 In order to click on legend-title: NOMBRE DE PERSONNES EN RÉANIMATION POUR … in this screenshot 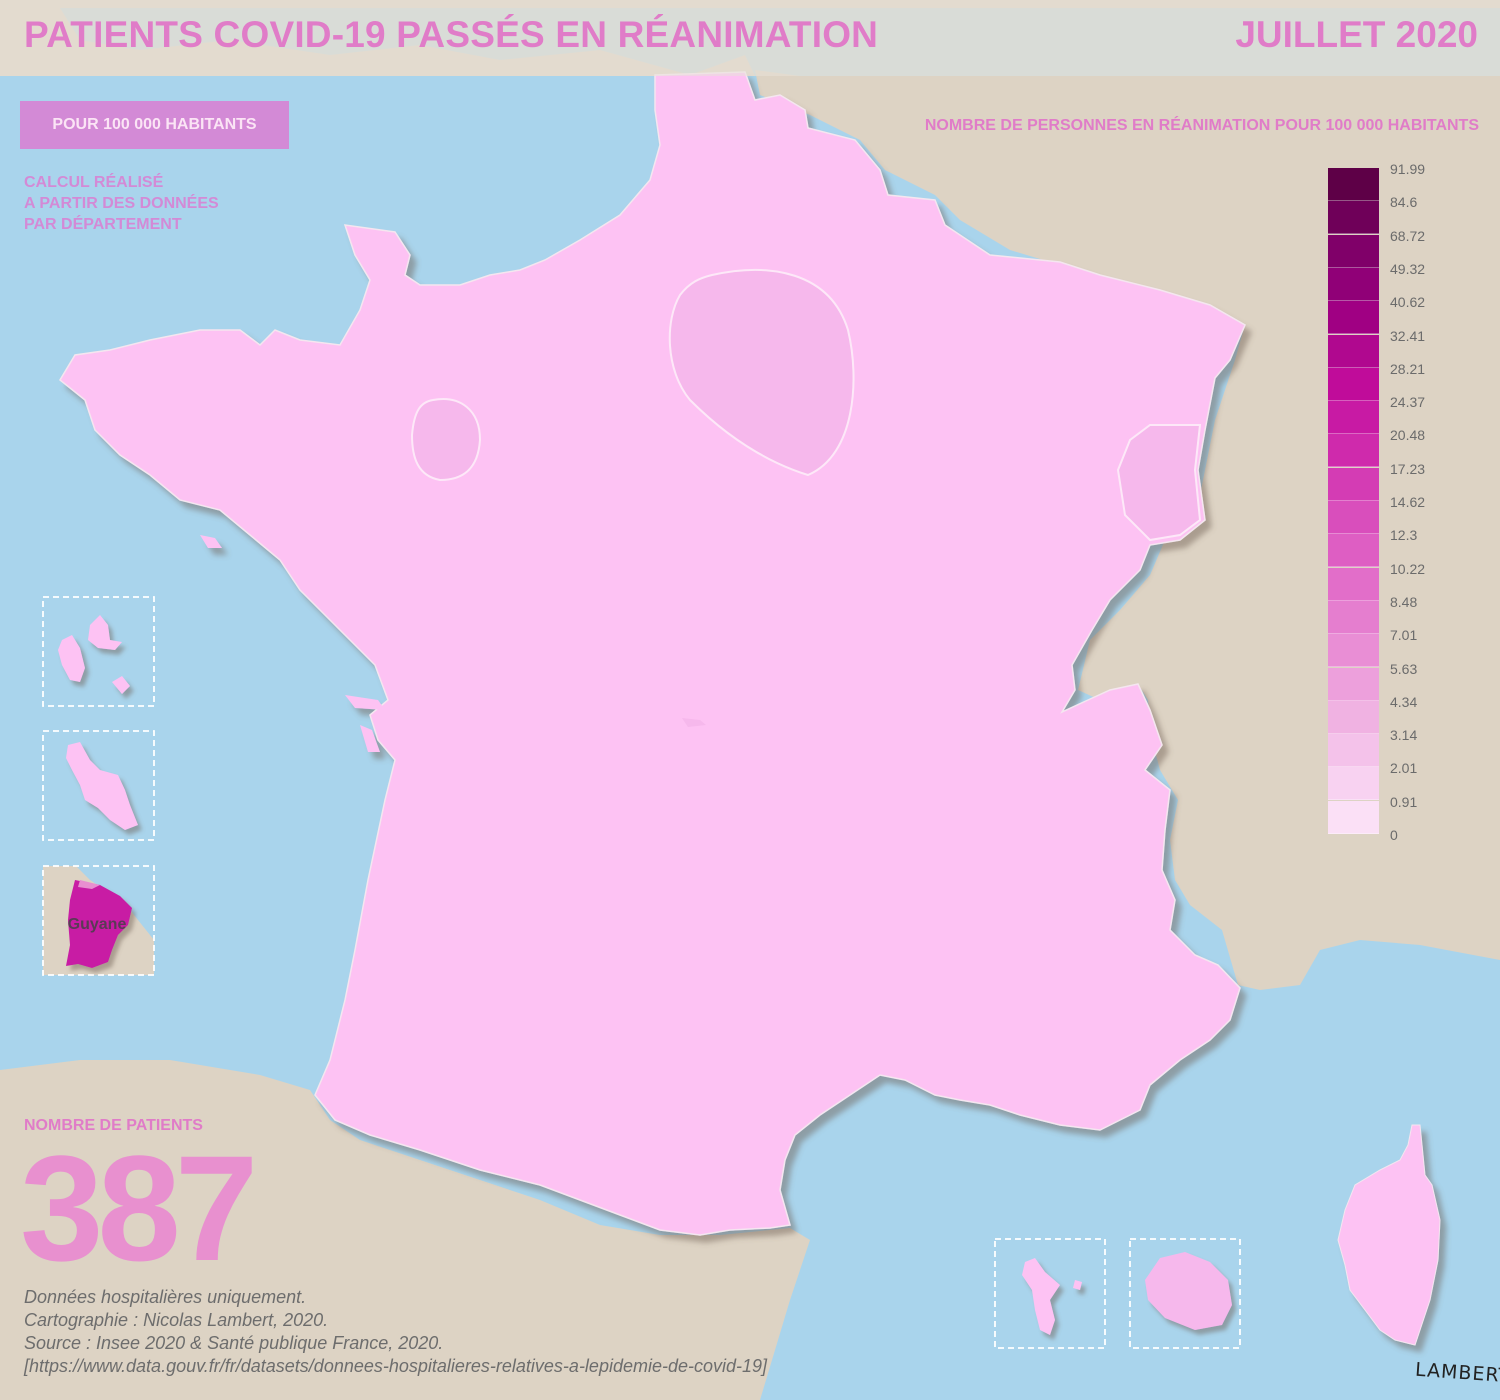, I will do `click(1201, 125)`.